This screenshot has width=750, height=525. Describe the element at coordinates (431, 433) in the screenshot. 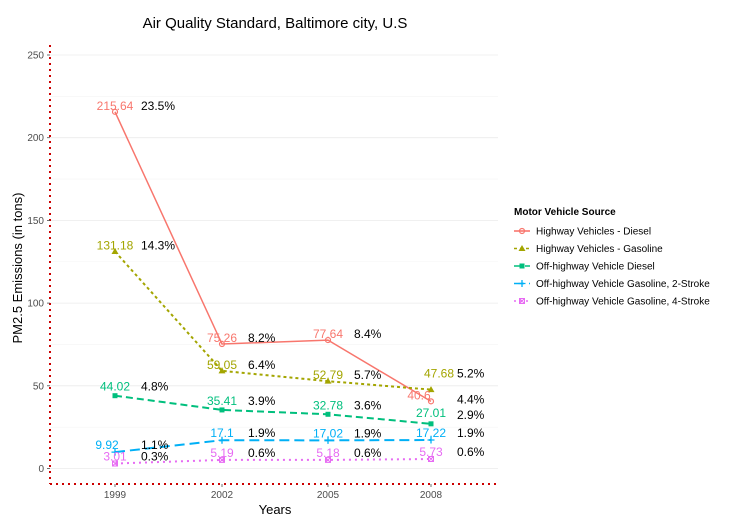

I see `data-label: 17.22` at that location.